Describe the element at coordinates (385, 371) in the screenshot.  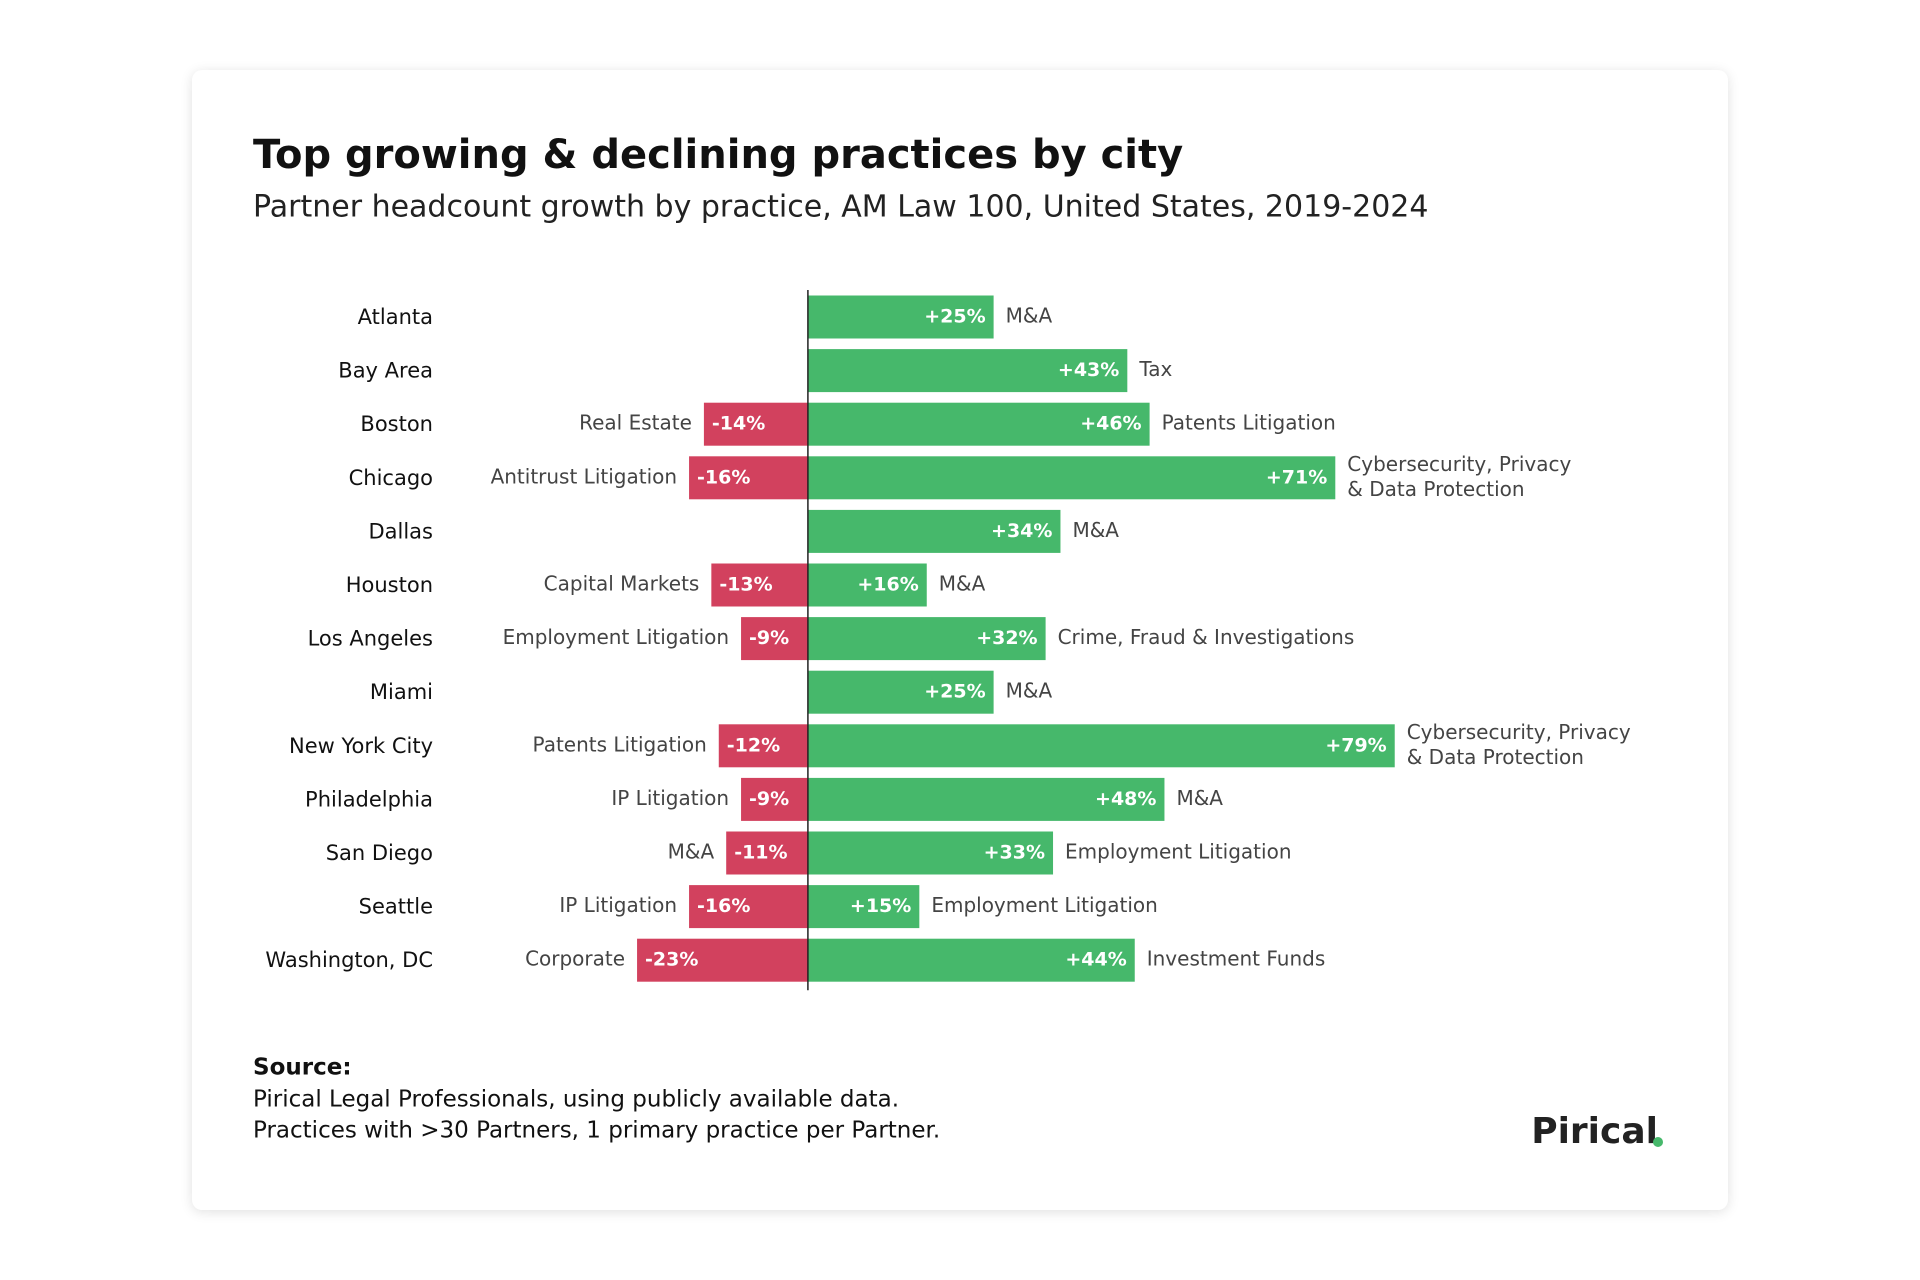
I see `y-tick-label: Bay Area` at that location.